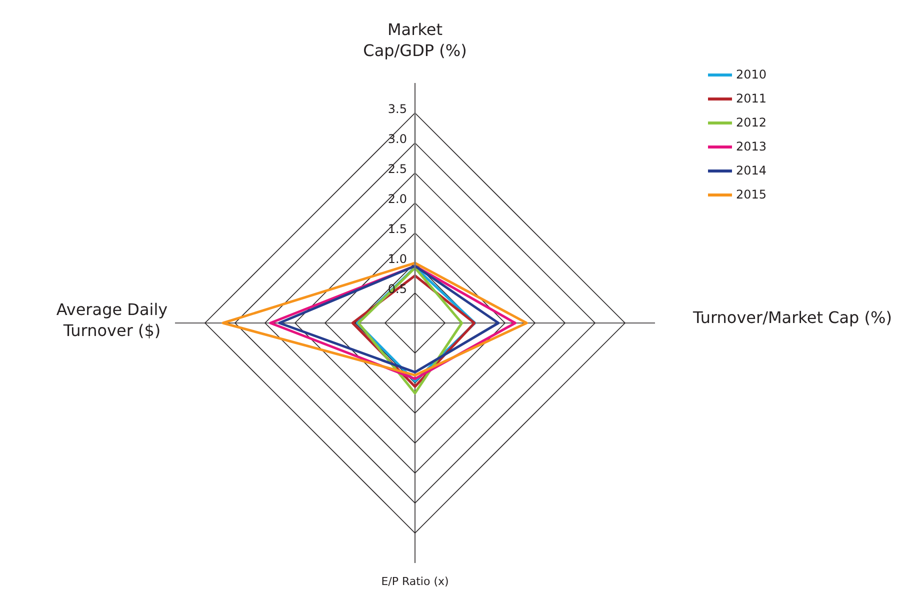 The width and height of the screenshot is (900, 594). I want to click on legend-label: 2010, so click(751, 74).